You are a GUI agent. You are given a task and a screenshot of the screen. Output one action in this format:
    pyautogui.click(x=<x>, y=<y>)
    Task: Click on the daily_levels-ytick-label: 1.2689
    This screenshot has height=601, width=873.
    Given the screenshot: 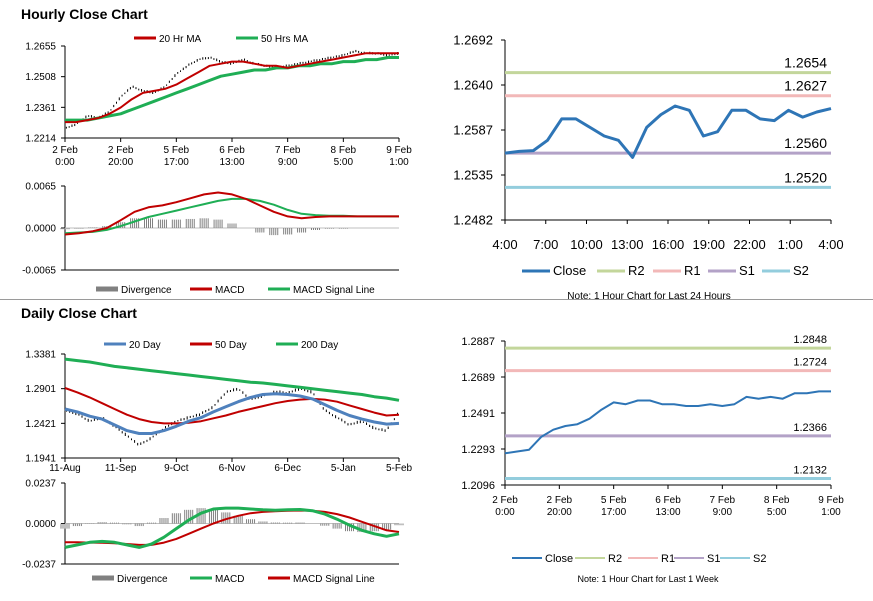 What is the action you would take?
    pyautogui.click(x=478, y=378)
    